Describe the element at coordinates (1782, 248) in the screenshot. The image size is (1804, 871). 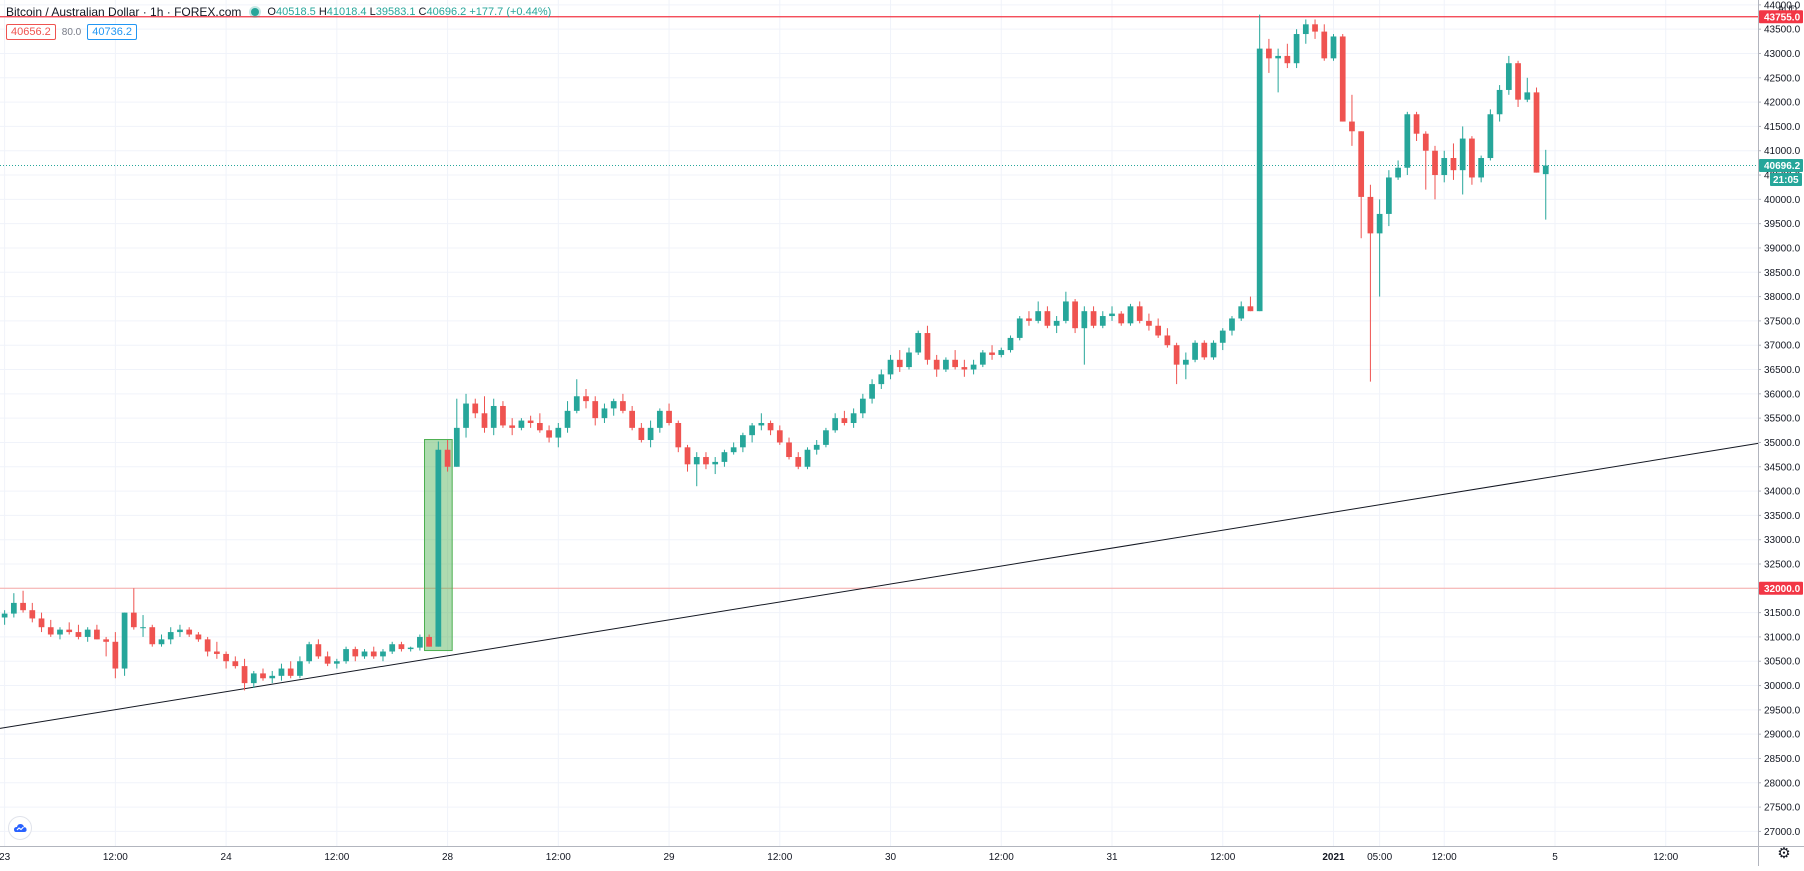
I see `price-tick-label: 39000.0` at that location.